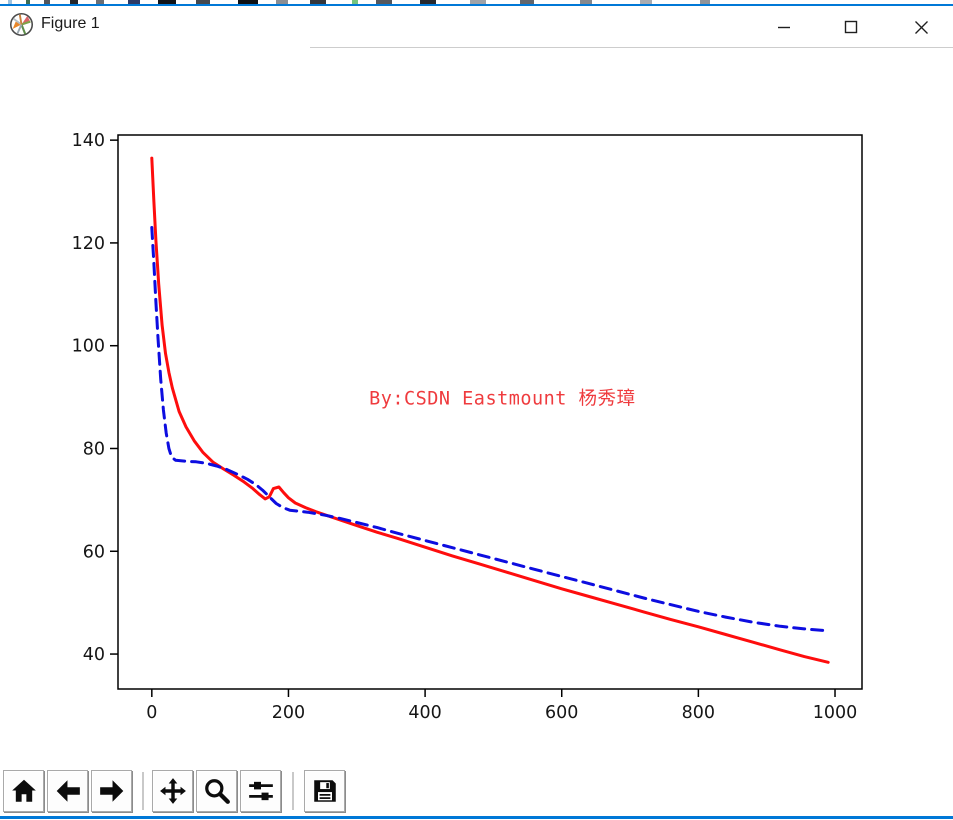 This screenshot has width=953, height=820. I want to click on sliders-icon, so click(260, 791).